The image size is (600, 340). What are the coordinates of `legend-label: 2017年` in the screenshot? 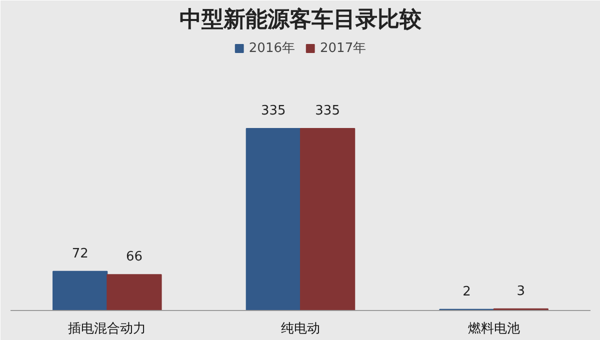 It's located at (343, 48).